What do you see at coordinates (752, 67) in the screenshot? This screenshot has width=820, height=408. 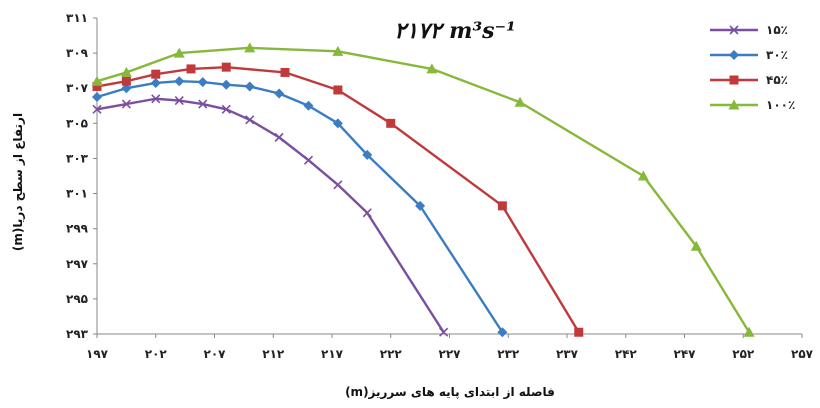 I see `legend: ۱۵٪ ۳۰٪ ۴۵٪ ۱۰۰٪` at bounding box center [752, 67].